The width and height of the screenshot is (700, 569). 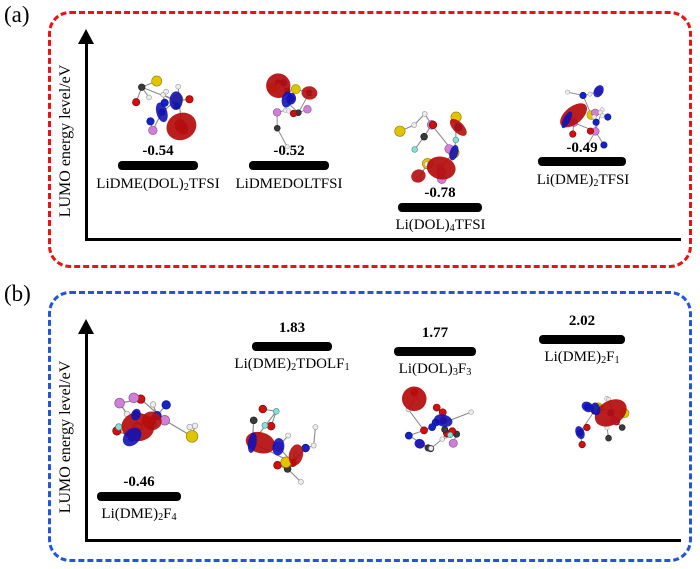 I want to click on panel-b-y-axis-label: LUMO energy level/eV, so click(x=65, y=437).